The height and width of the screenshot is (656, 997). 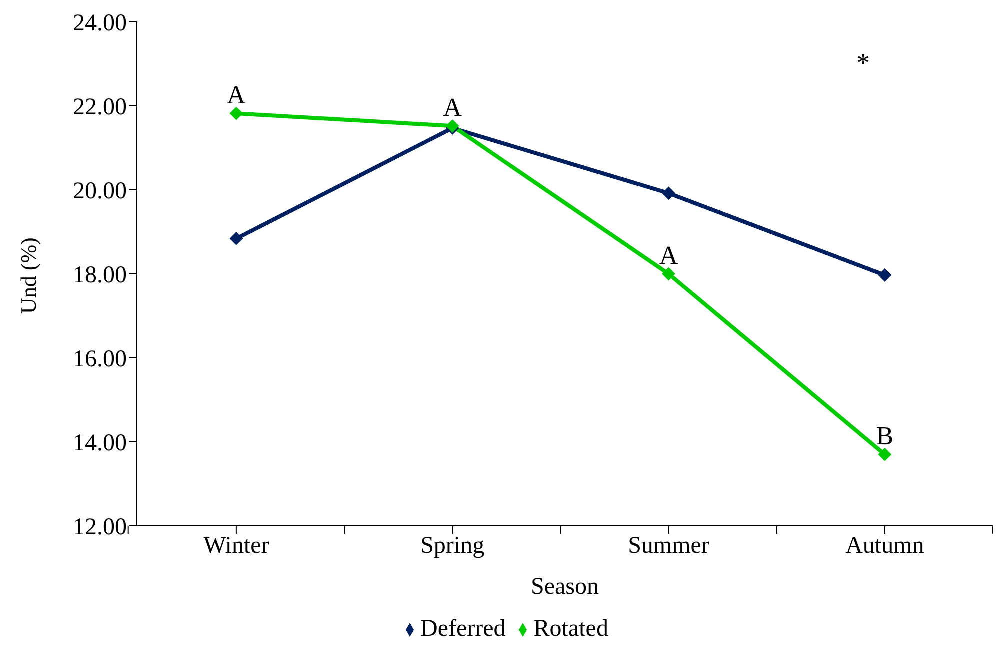 I want to click on x-tick-label: Winter, so click(x=237, y=546).